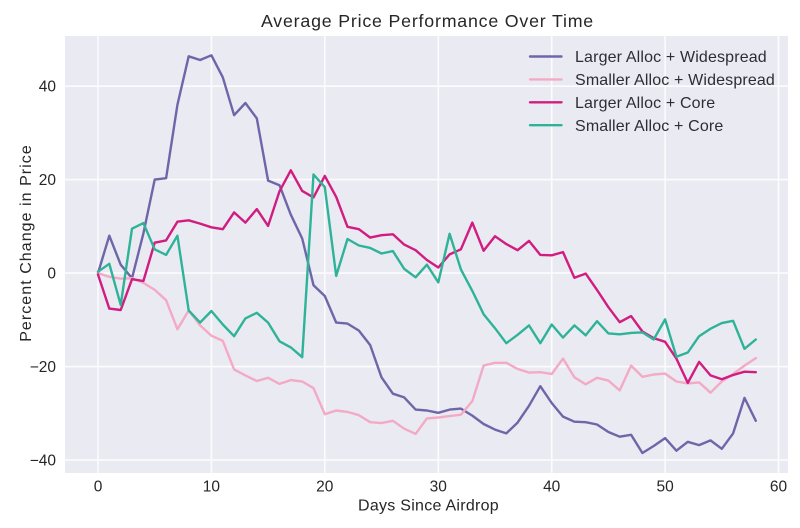 This screenshot has width=800, height=528. Describe the element at coordinates (43, 367) in the screenshot. I see `svg-text: −20` at that location.